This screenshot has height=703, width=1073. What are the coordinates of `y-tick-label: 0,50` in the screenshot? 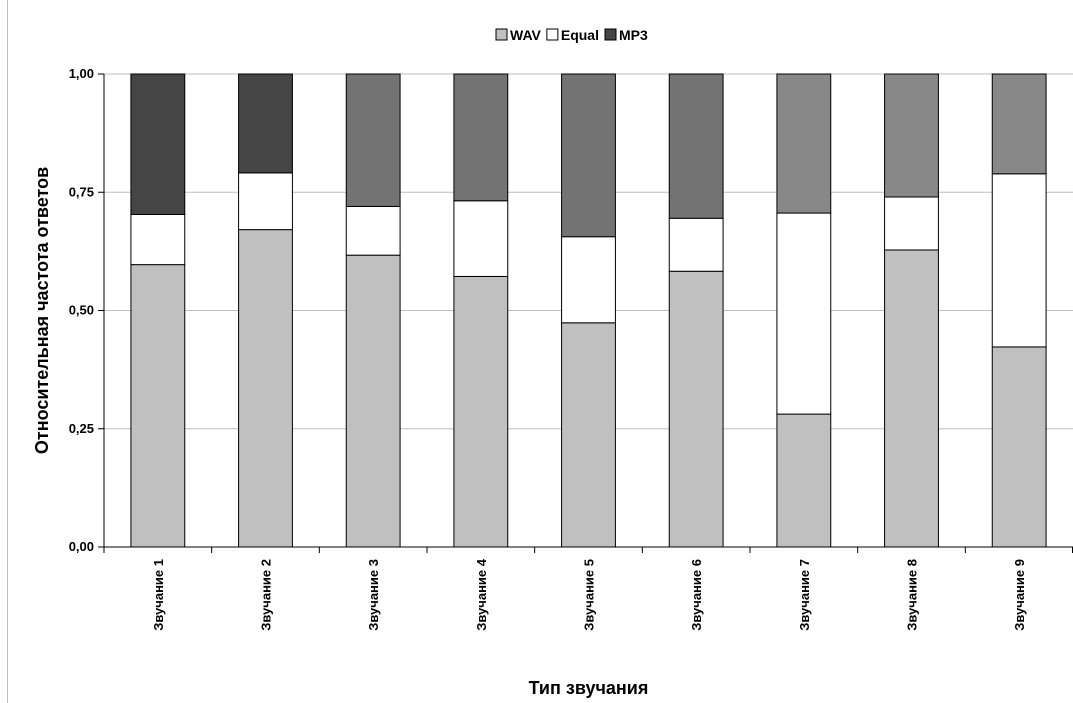 It's located at (81, 310).